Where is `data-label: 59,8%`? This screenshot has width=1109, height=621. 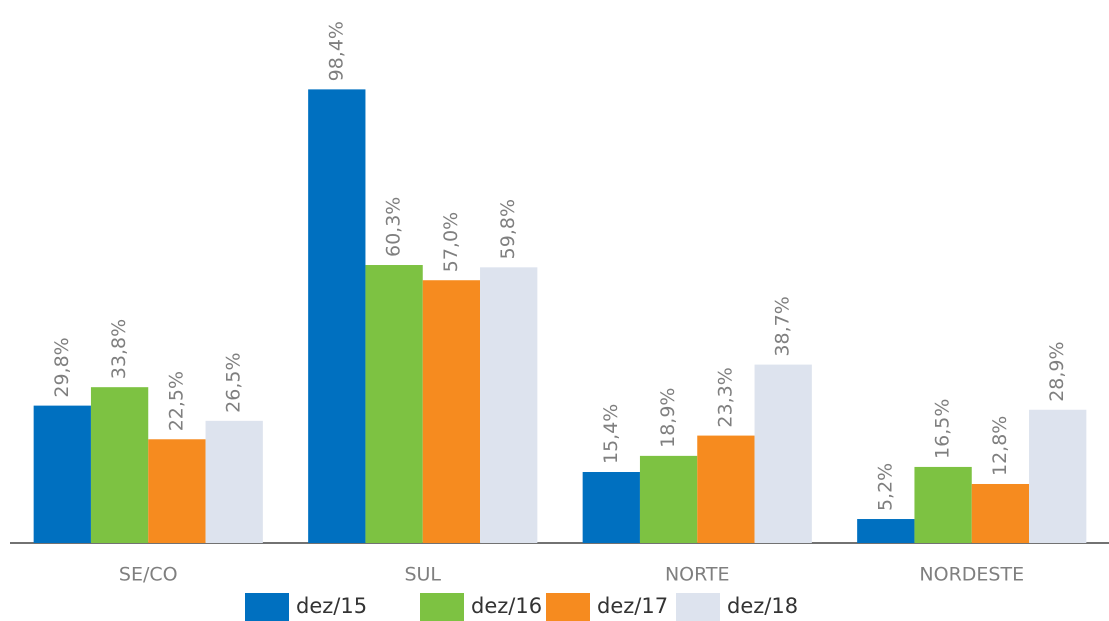
data-label: 59,8% is located at coordinates (508, 229).